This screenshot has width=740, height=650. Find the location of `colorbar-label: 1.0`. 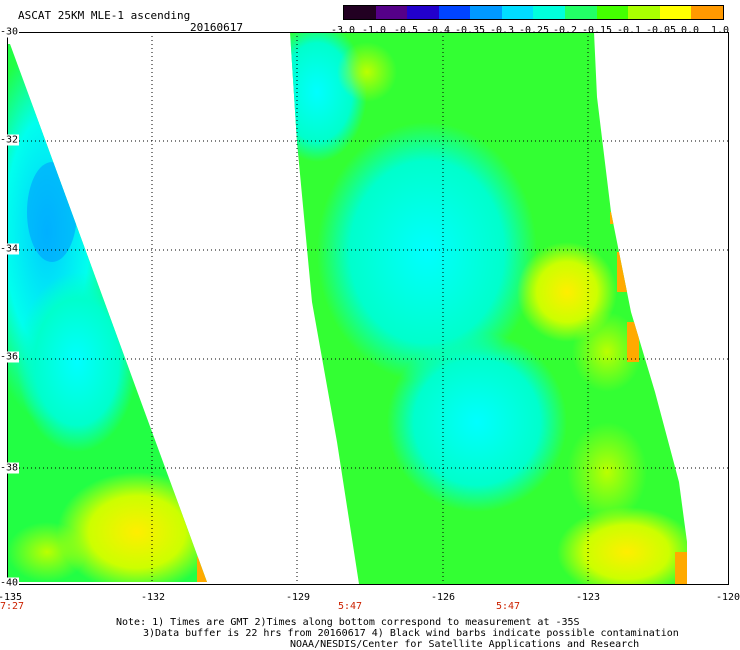

colorbar-label: 1.0 is located at coordinates (720, 30).